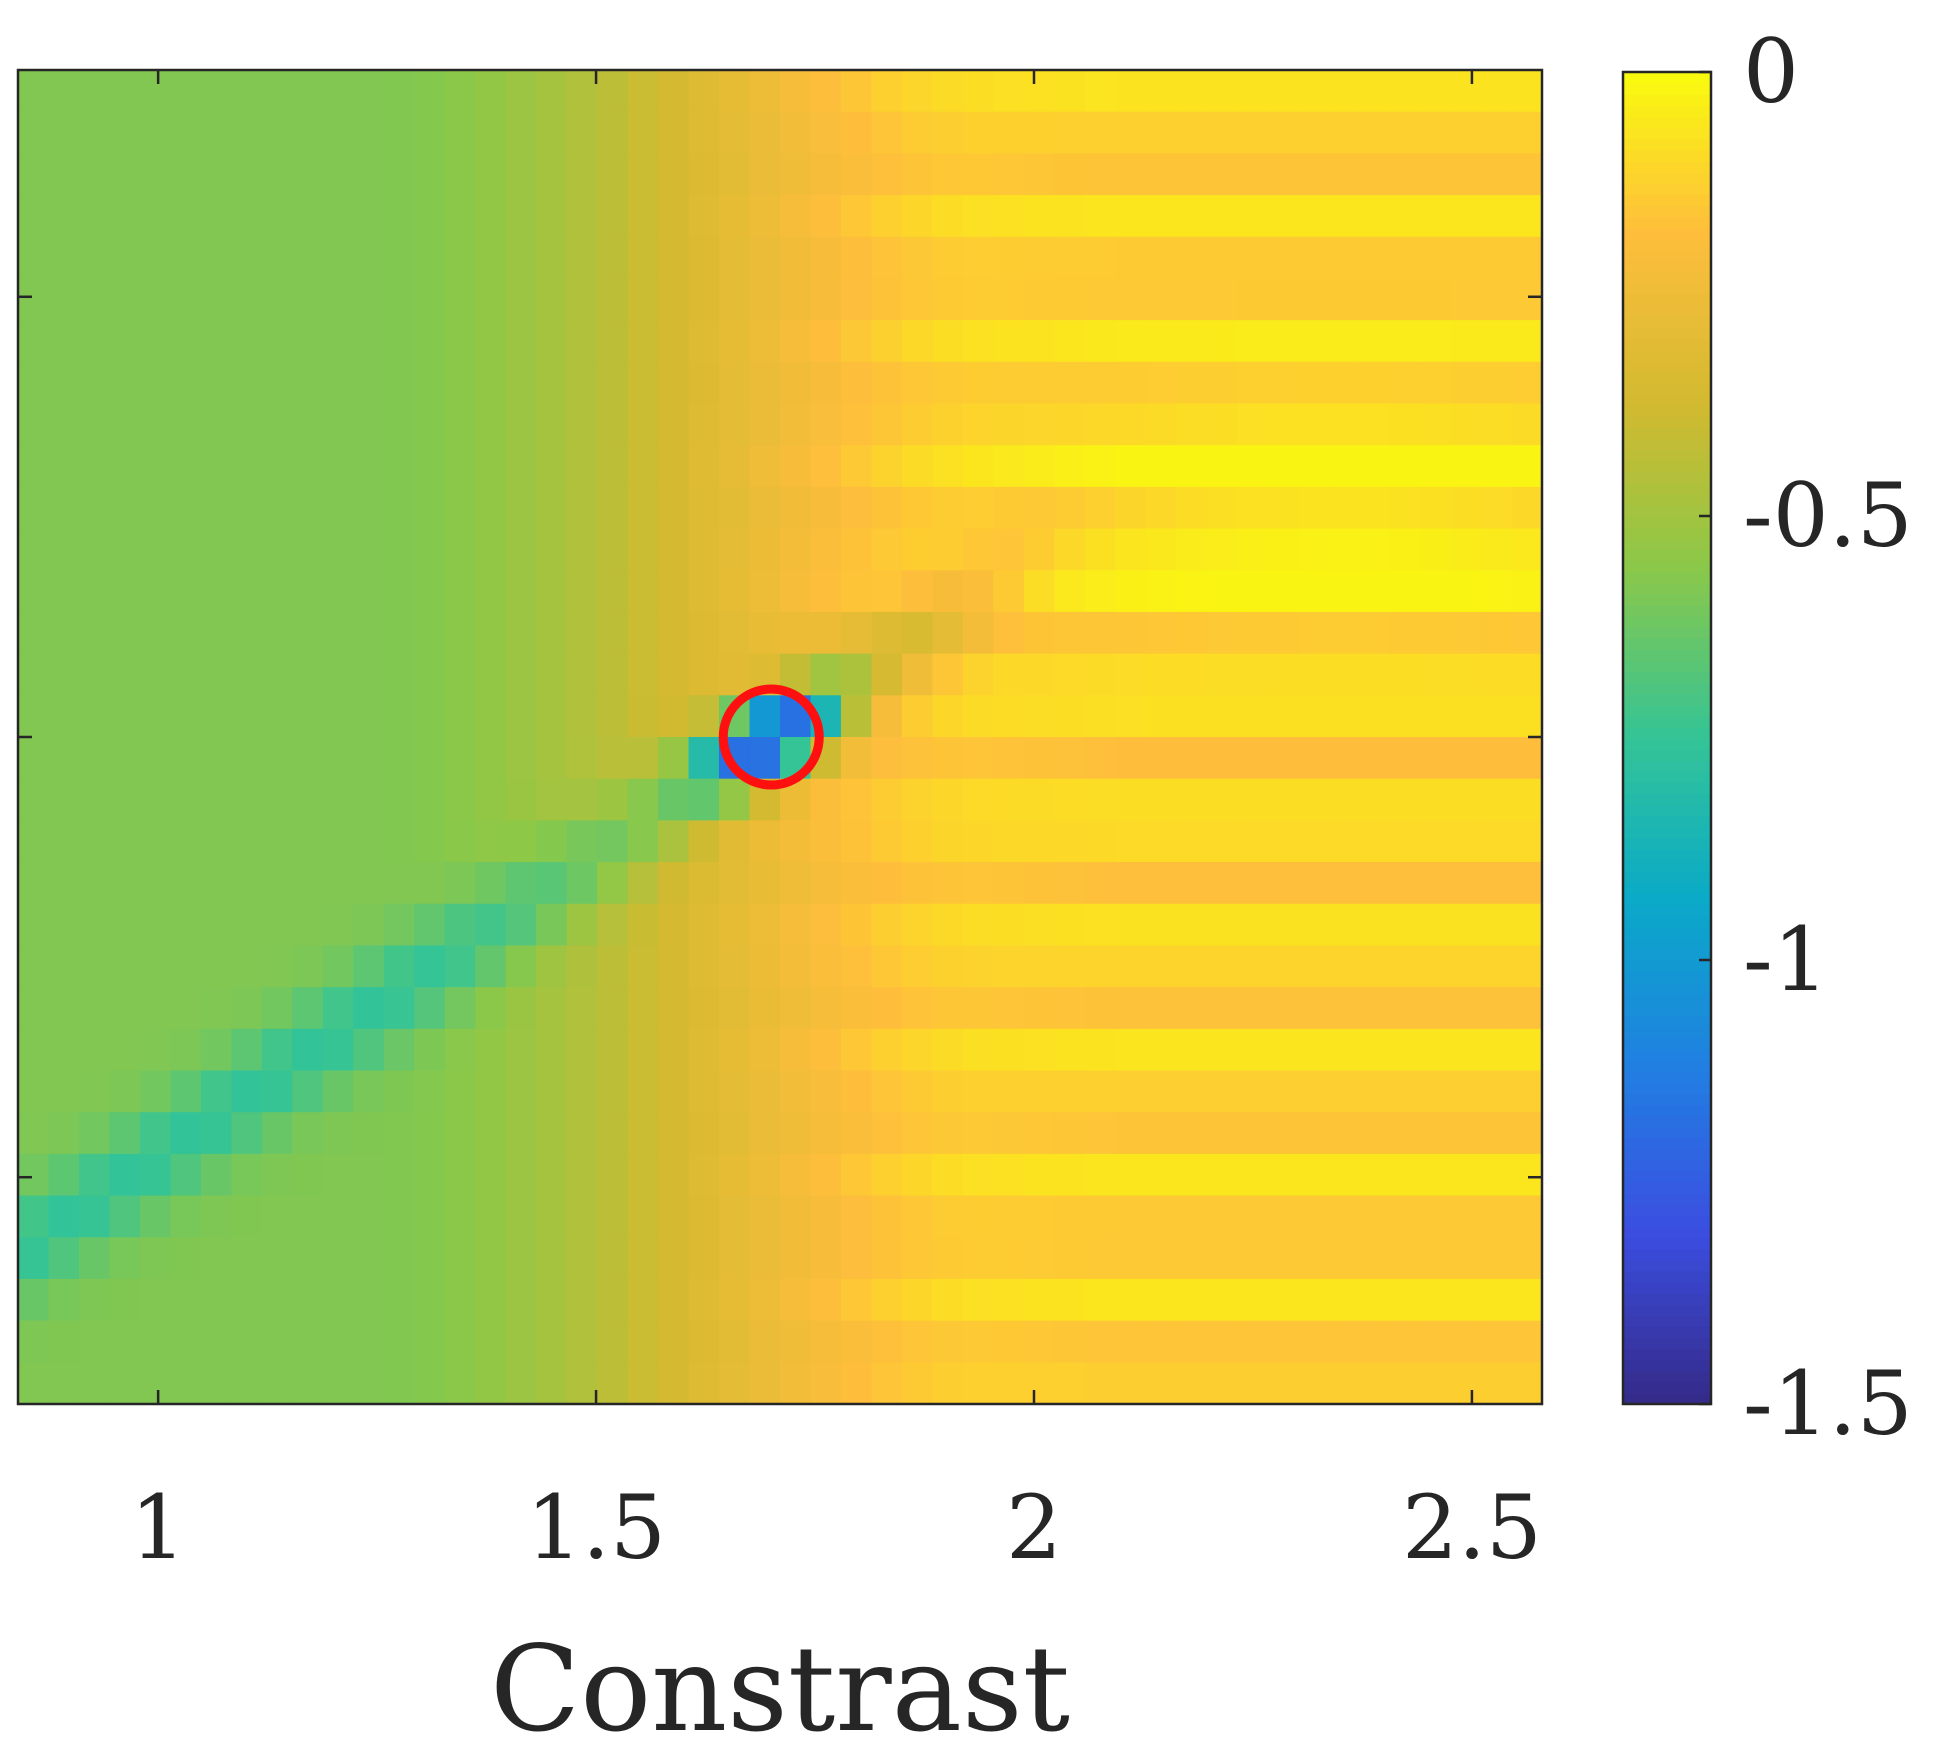 This screenshot has width=1937, height=1750. Describe the element at coordinates (1667, 738) in the screenshot. I see `colorbar-frame` at that location.